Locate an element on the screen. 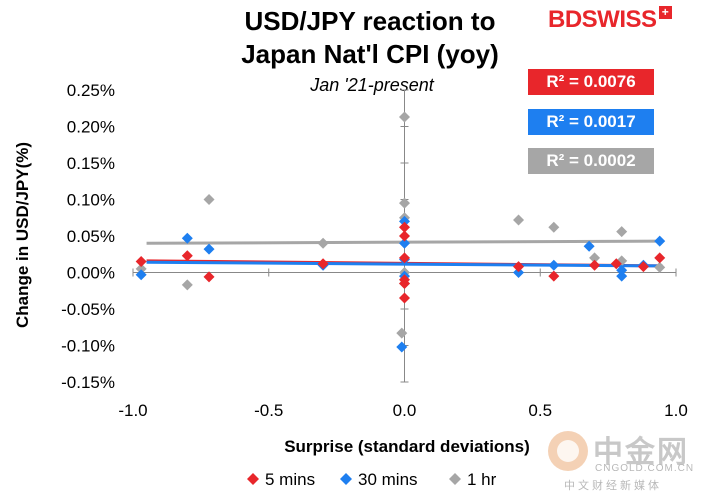 The height and width of the screenshot is (499, 701). watermark-en: CNGOLD.COM.CN is located at coordinates (645, 468).